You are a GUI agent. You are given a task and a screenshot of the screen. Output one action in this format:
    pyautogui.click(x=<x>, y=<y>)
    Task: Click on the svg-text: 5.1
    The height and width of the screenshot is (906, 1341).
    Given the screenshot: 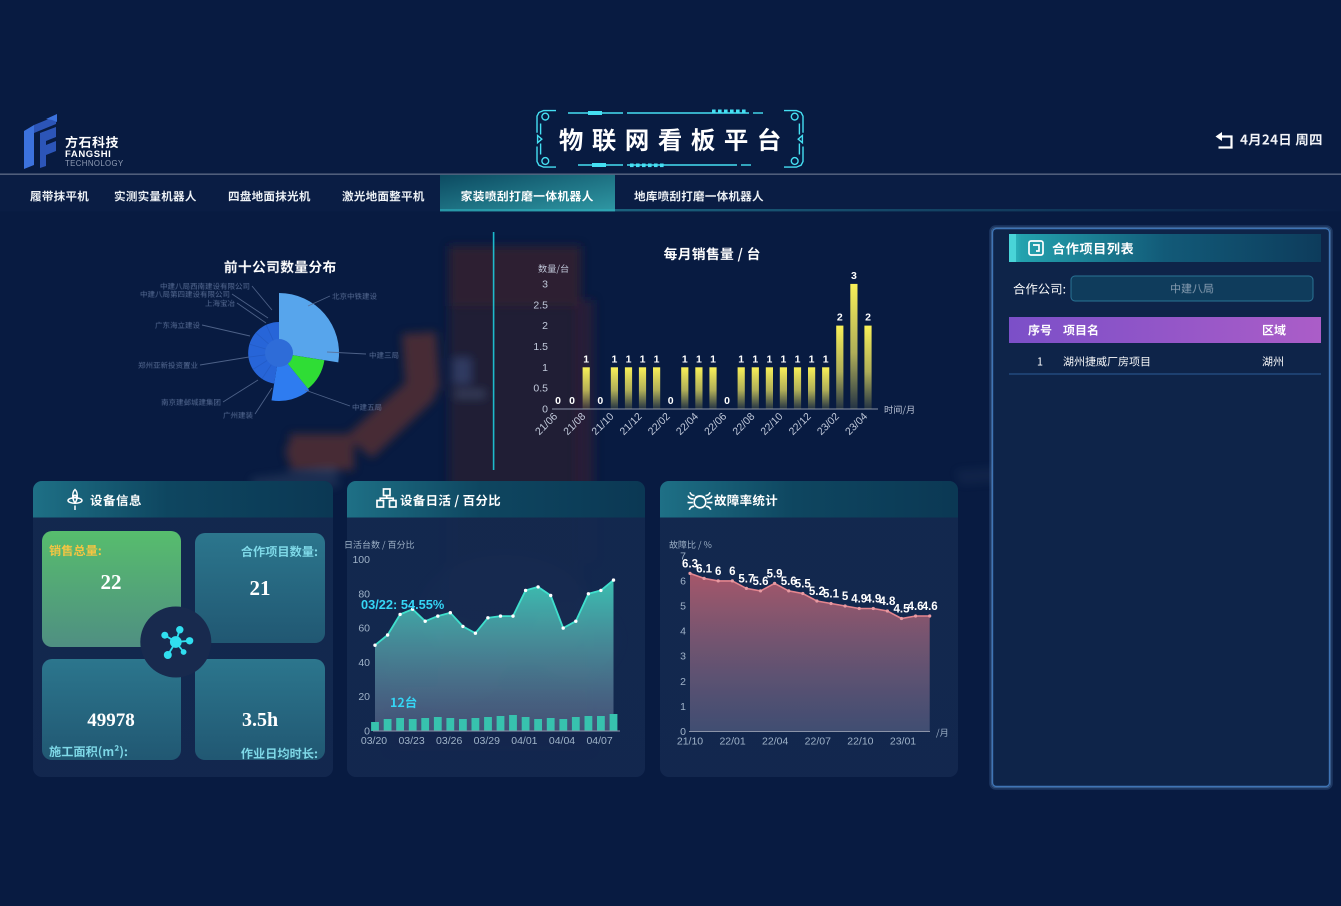 What is the action you would take?
    pyautogui.click(x=831, y=595)
    